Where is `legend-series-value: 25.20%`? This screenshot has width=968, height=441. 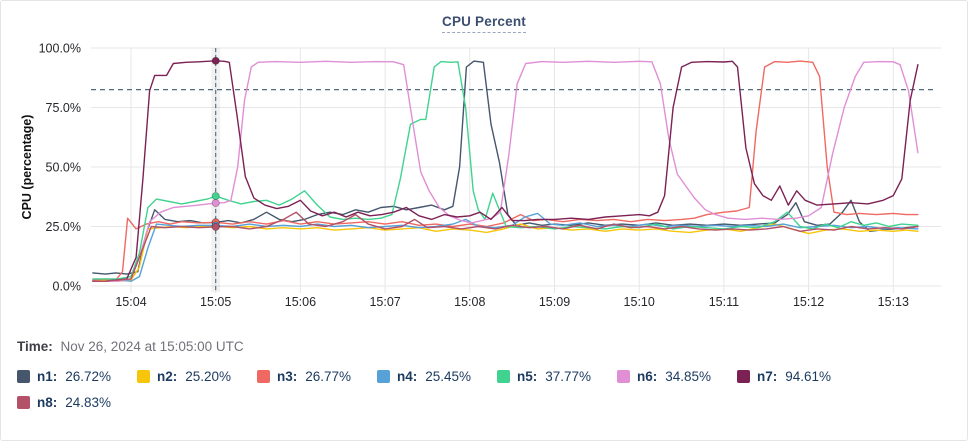 legend-series-value: 25.20% is located at coordinates (208, 376).